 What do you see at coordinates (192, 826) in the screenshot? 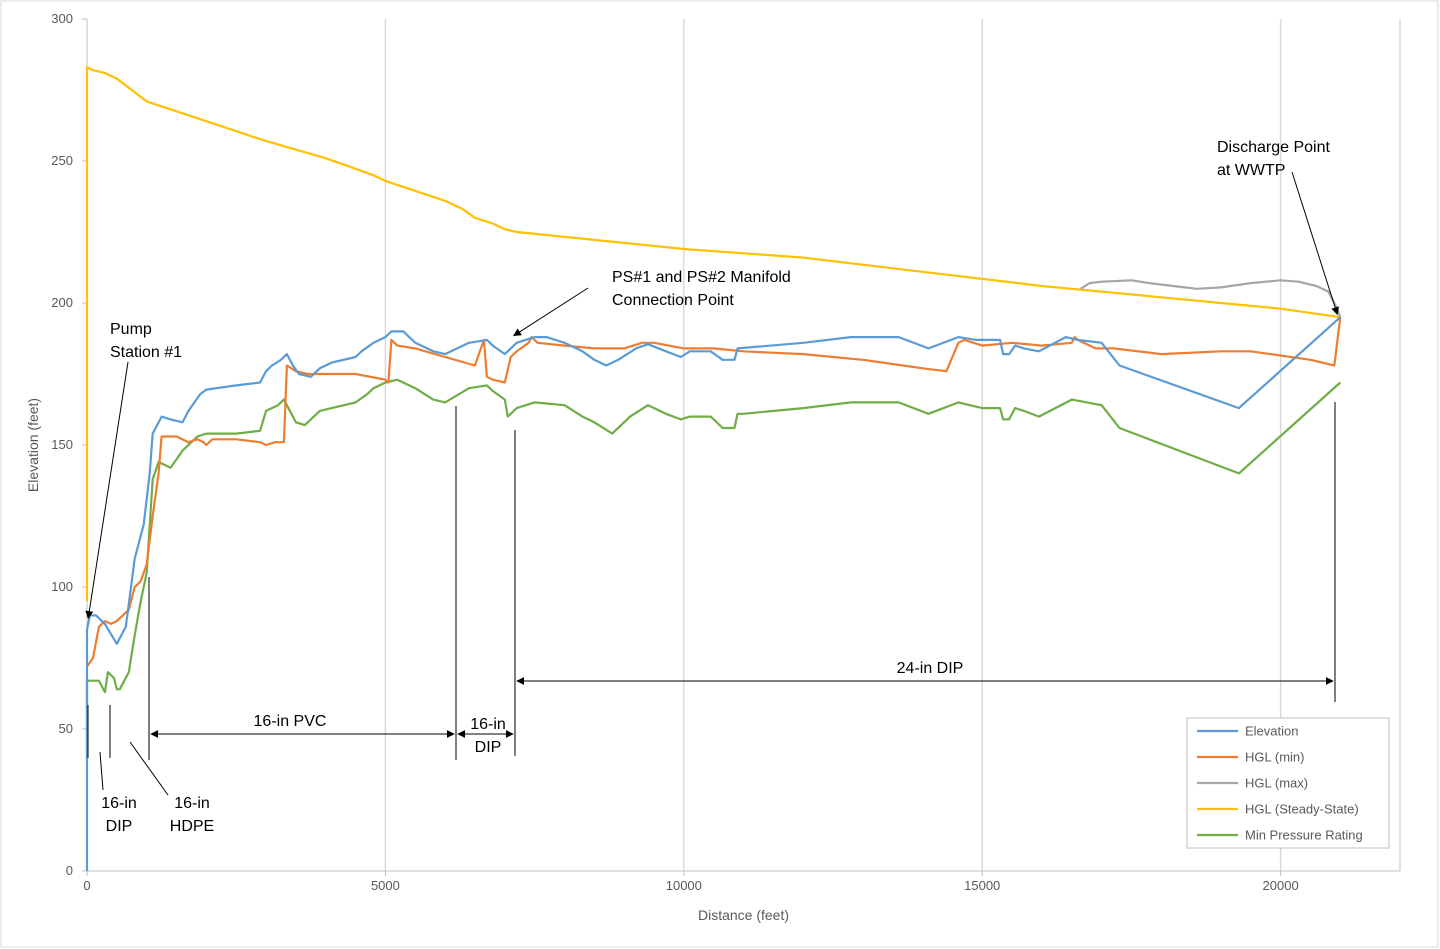
I see `annotation-seg-16in-hdpe-line-1: HDPE` at bounding box center [192, 826].